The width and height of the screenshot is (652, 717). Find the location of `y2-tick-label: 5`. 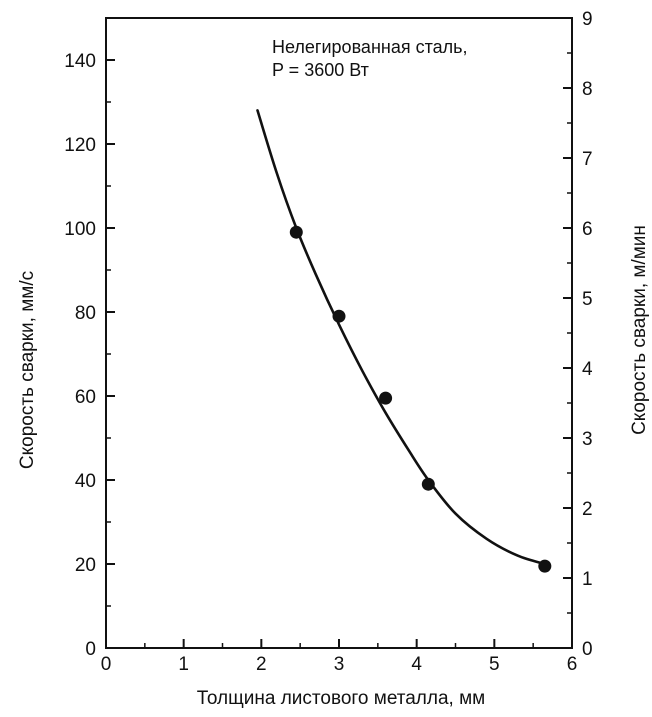

y2-tick-label: 5 is located at coordinates (587, 299).